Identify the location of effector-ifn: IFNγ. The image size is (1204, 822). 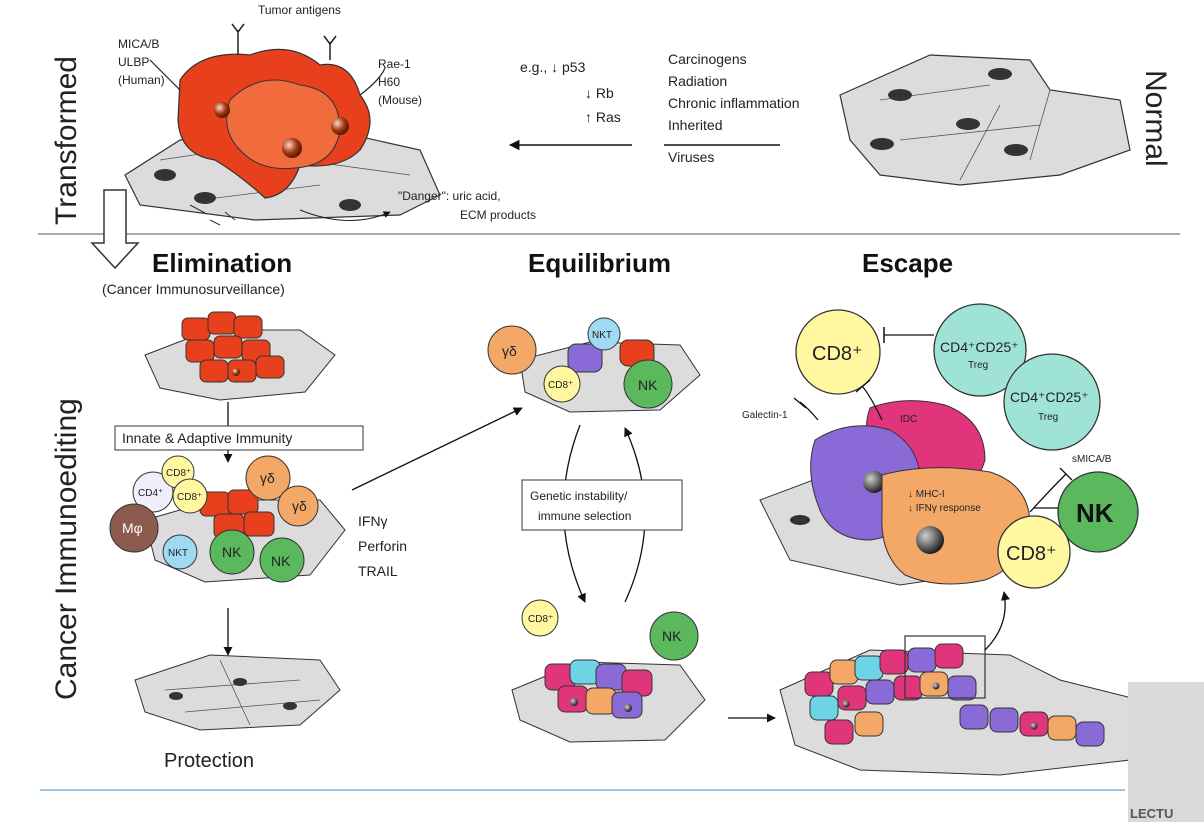
(373, 521).